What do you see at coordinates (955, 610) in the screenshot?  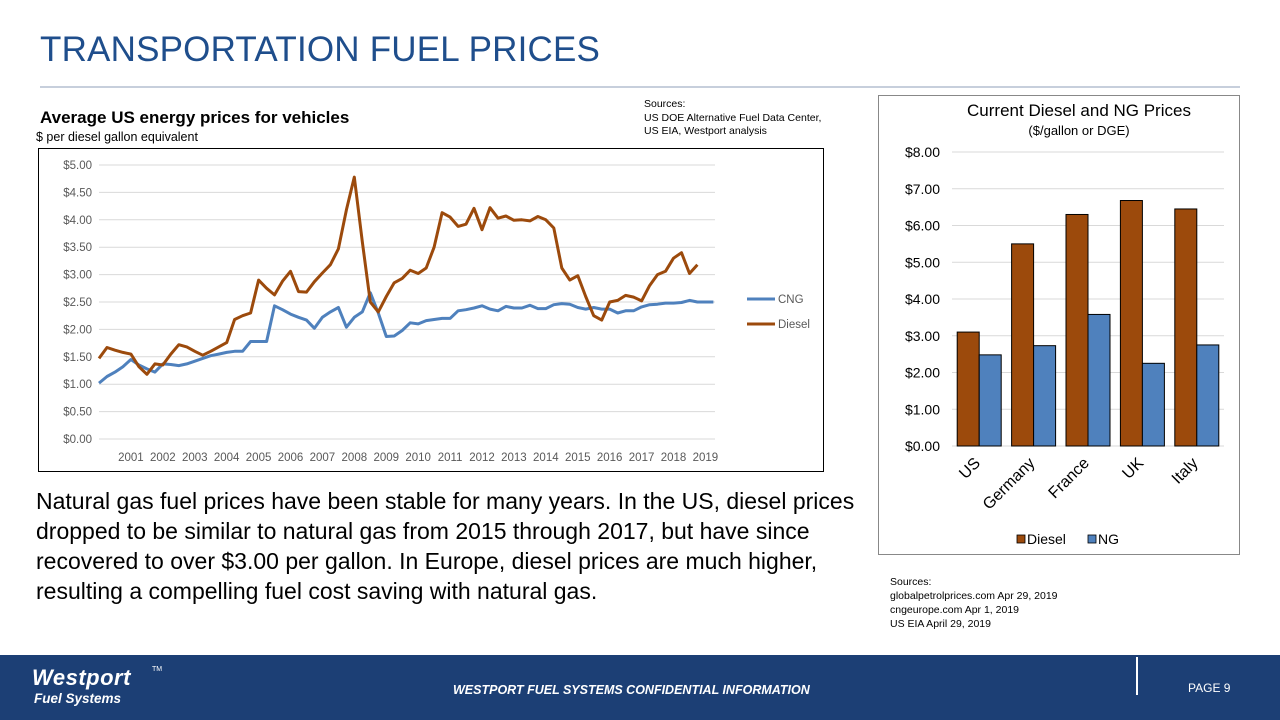 I see `sources-bottom-line: cngeurope.com Apr 1, 2019` at bounding box center [955, 610].